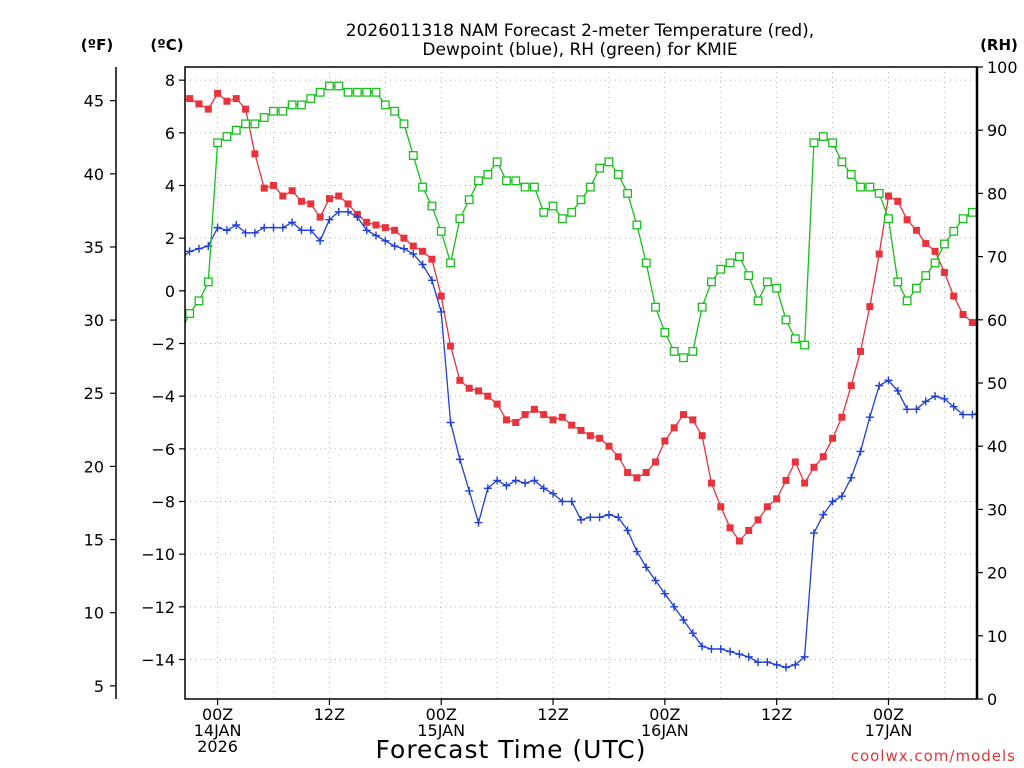  Describe the element at coordinates (166, 45) in the screenshot. I see `celsius-unit-label: (ºC)` at that location.